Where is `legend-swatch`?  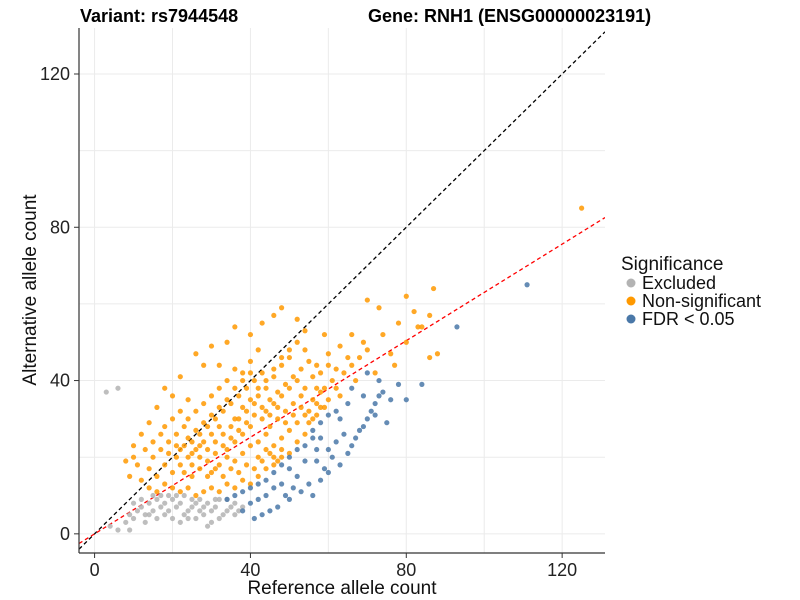 legend-swatch is located at coordinates (631, 319).